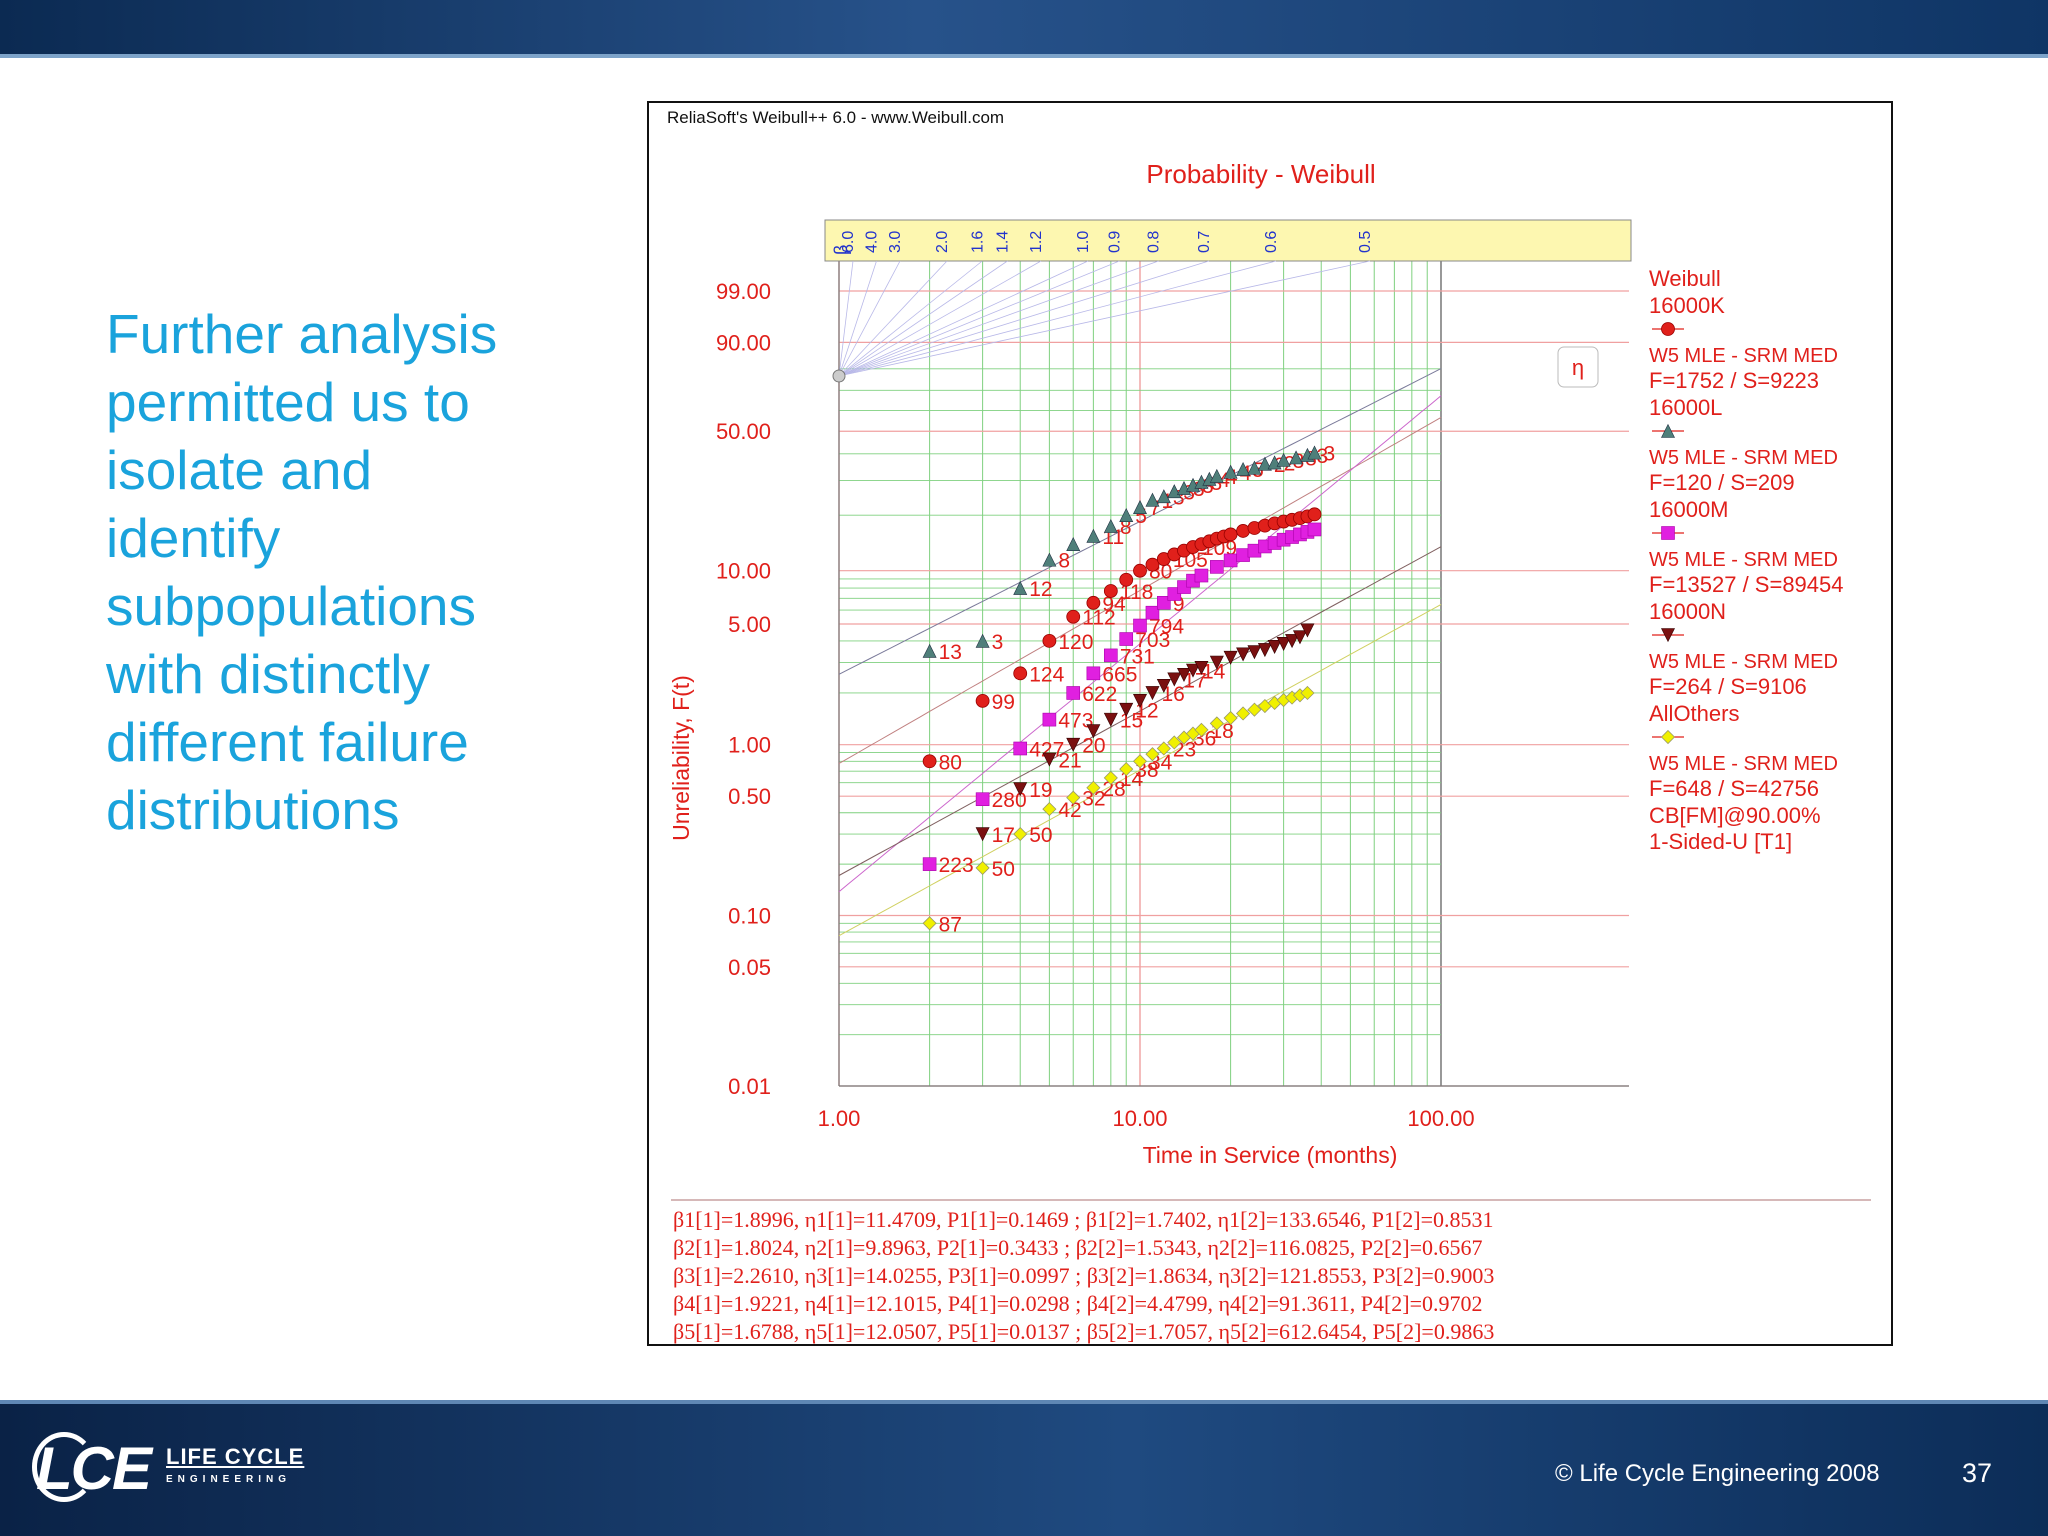 This screenshot has height=1536, width=2048. What do you see at coordinates (1214, 671) in the screenshot?
I see `data-point-label: 14` at bounding box center [1214, 671].